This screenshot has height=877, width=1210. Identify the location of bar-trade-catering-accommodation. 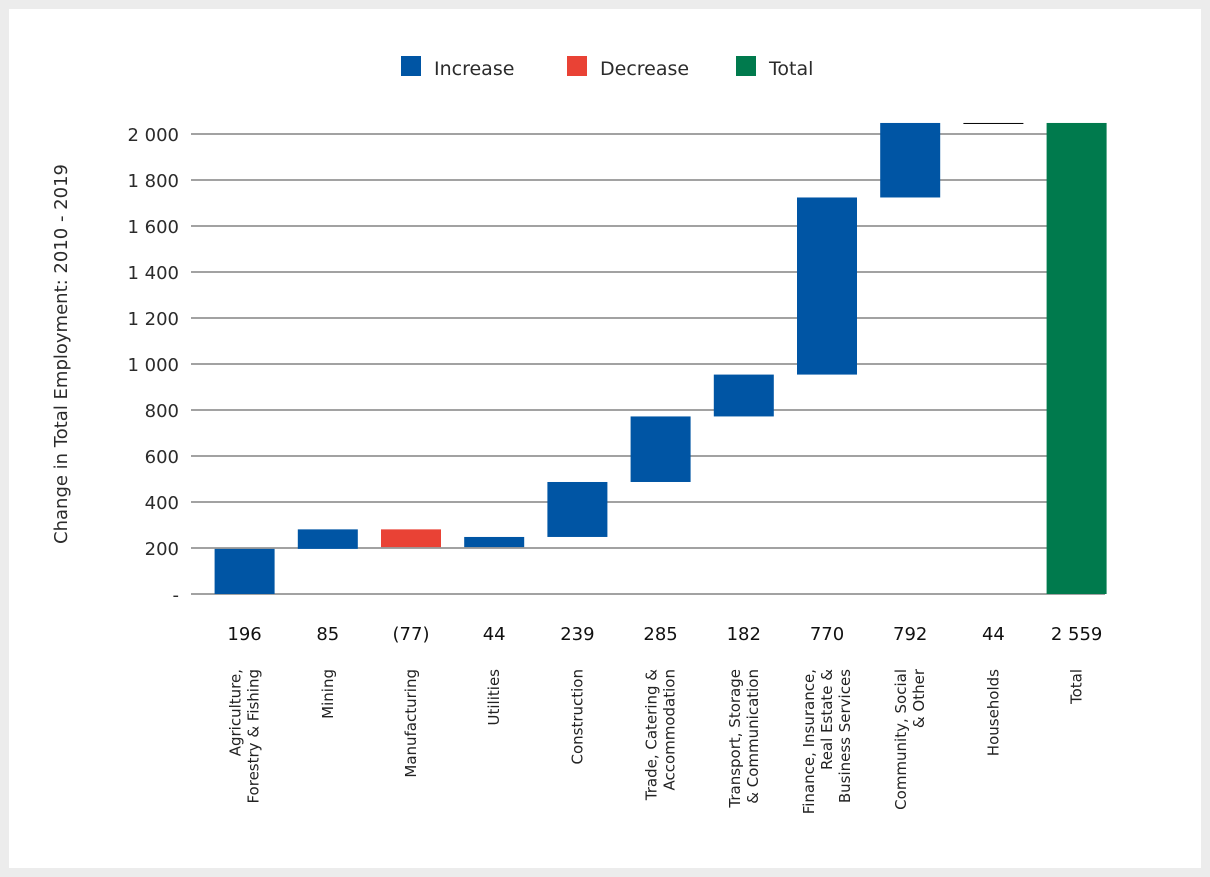
(660, 449).